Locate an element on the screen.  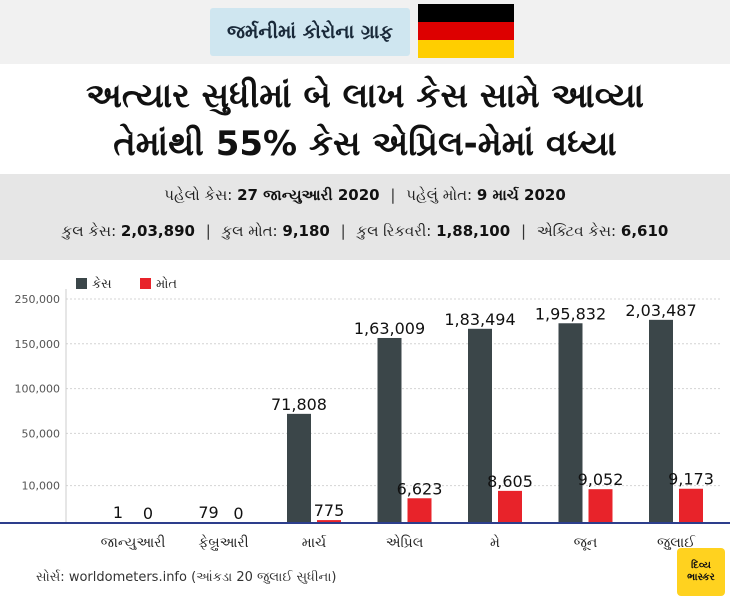
case-value-label: 71,808 is located at coordinates (299, 404).